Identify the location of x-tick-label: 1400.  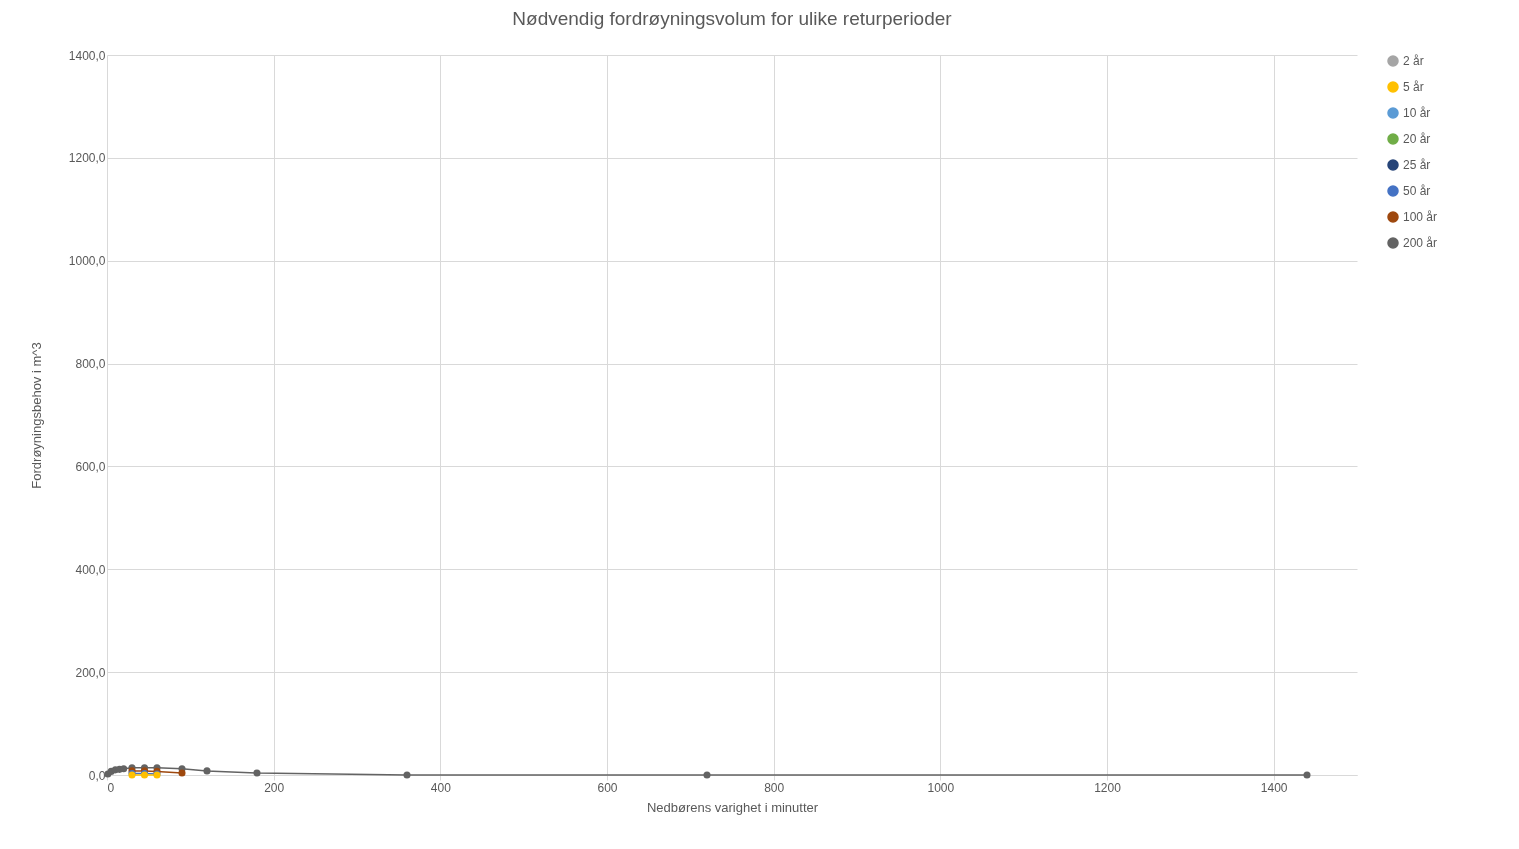
(1274, 787).